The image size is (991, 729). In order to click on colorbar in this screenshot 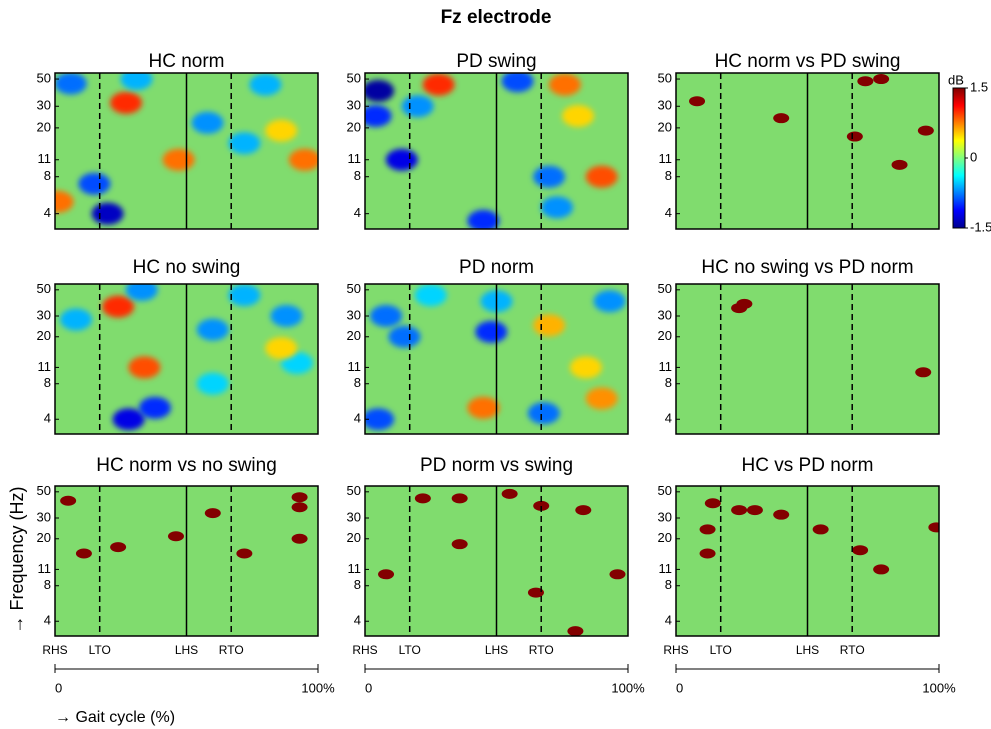, I will do `click(959, 158)`.